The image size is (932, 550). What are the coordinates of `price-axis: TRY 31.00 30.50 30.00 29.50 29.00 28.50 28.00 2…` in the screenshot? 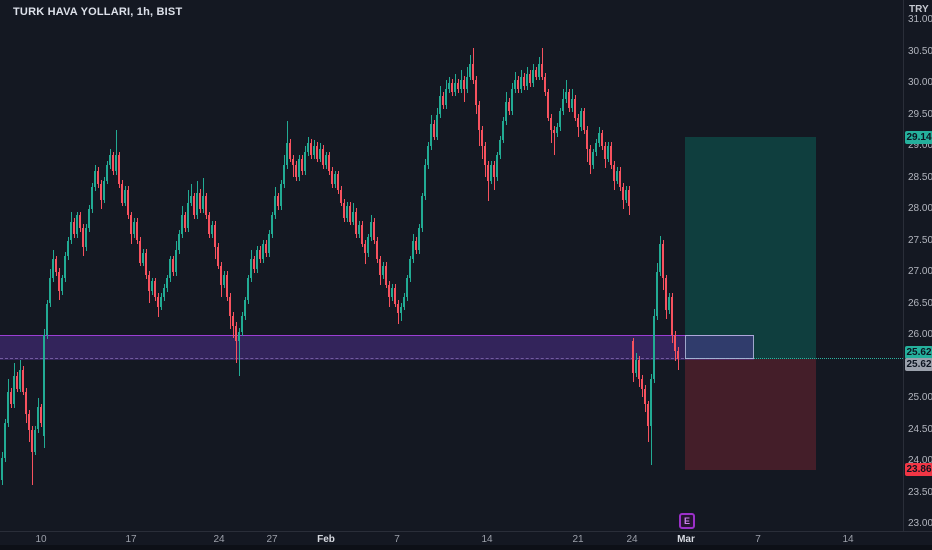 It's located at (917, 265).